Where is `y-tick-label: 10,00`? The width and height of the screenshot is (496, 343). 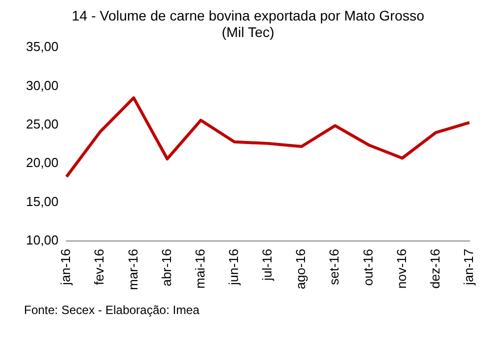 y-tick-label: 10,00 is located at coordinates (42, 240).